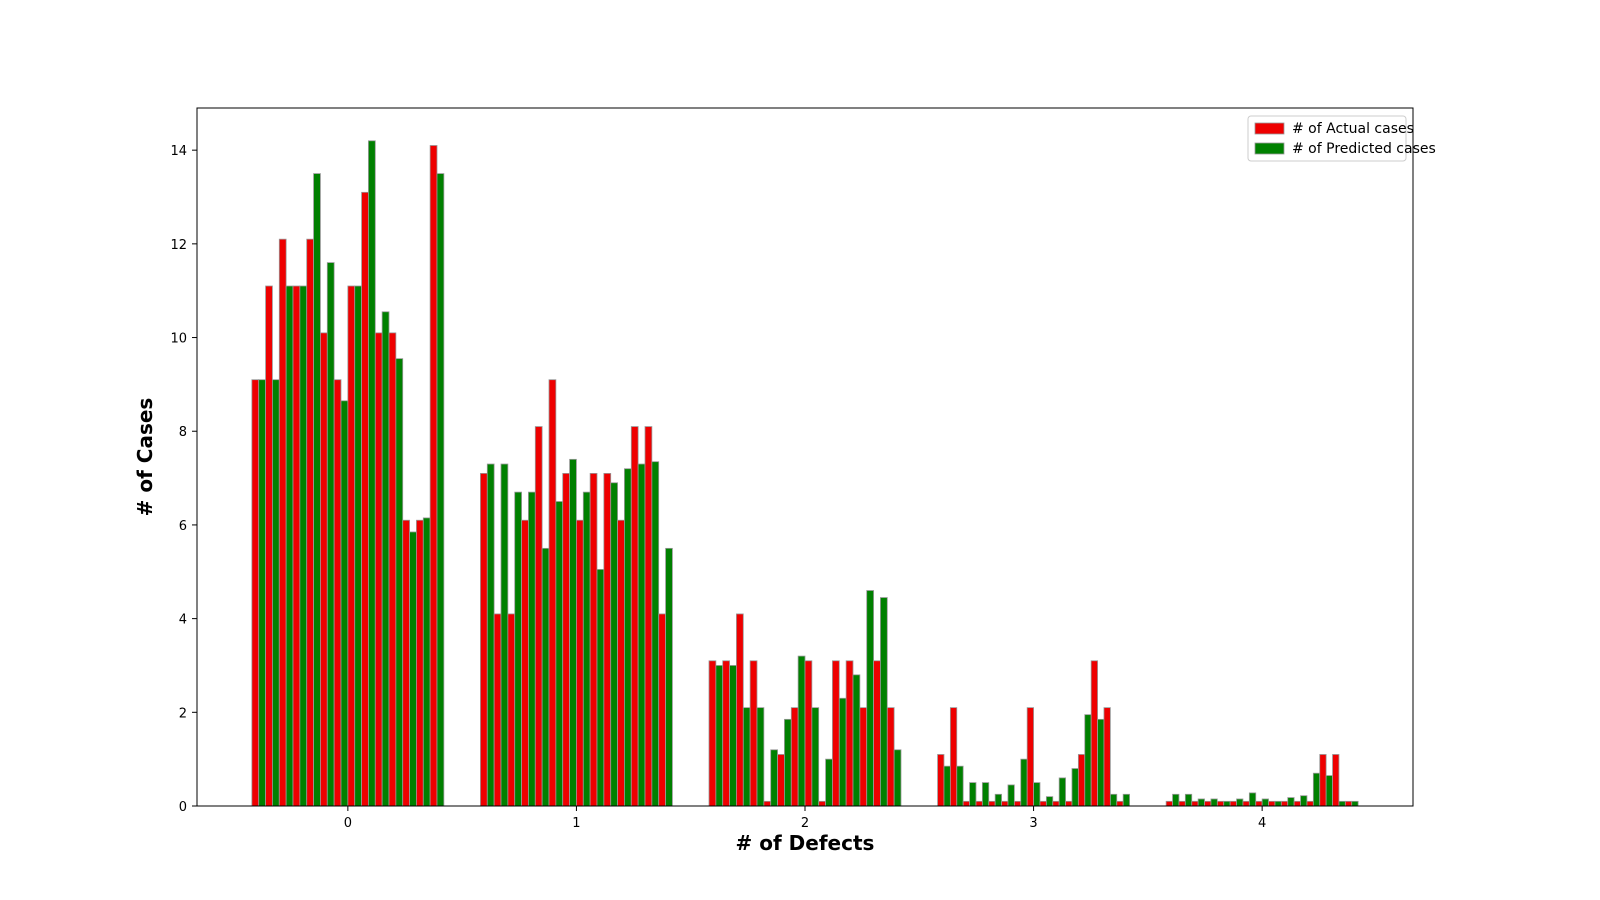  Describe the element at coordinates (1327, 138) in the screenshot. I see `legend-box` at that location.